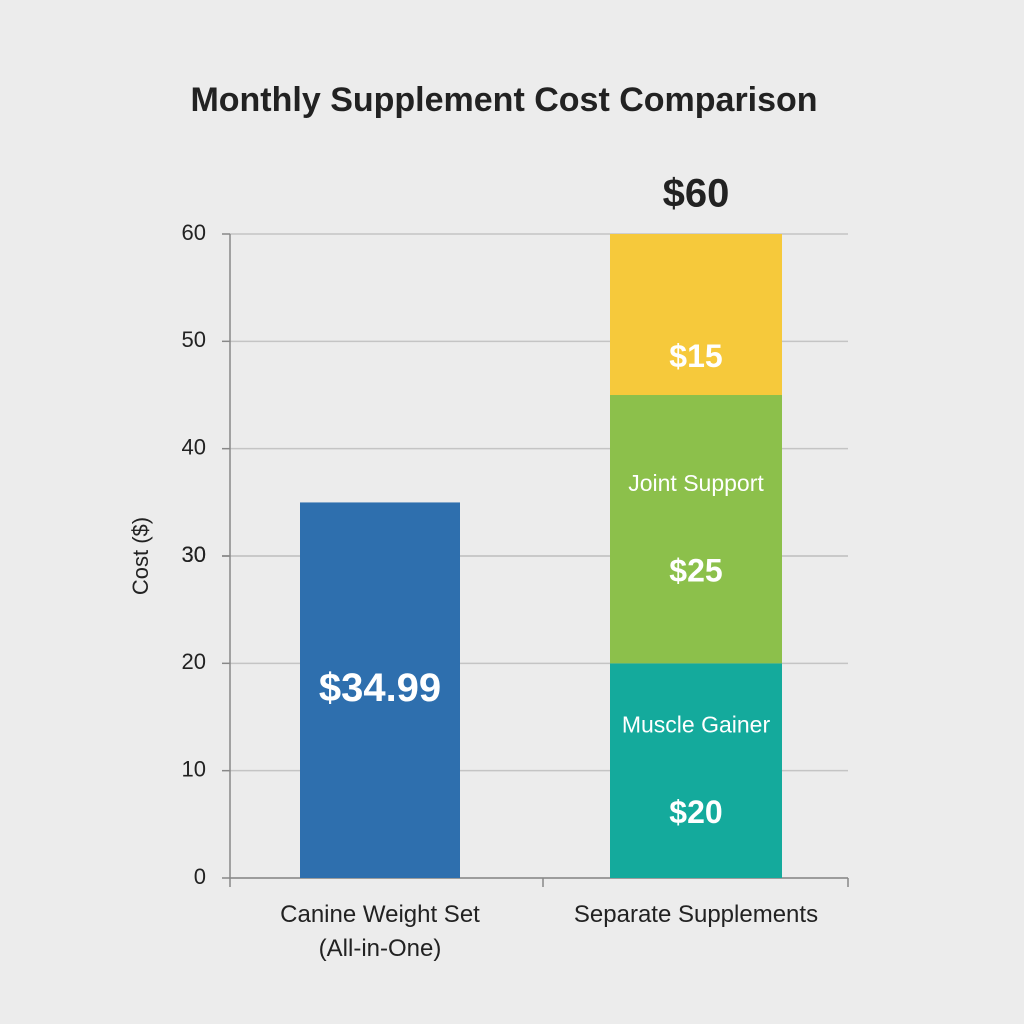 This screenshot has height=1024, width=1024. Describe the element at coordinates (194, 554) in the screenshot. I see `y-tick-label: 30` at that location.